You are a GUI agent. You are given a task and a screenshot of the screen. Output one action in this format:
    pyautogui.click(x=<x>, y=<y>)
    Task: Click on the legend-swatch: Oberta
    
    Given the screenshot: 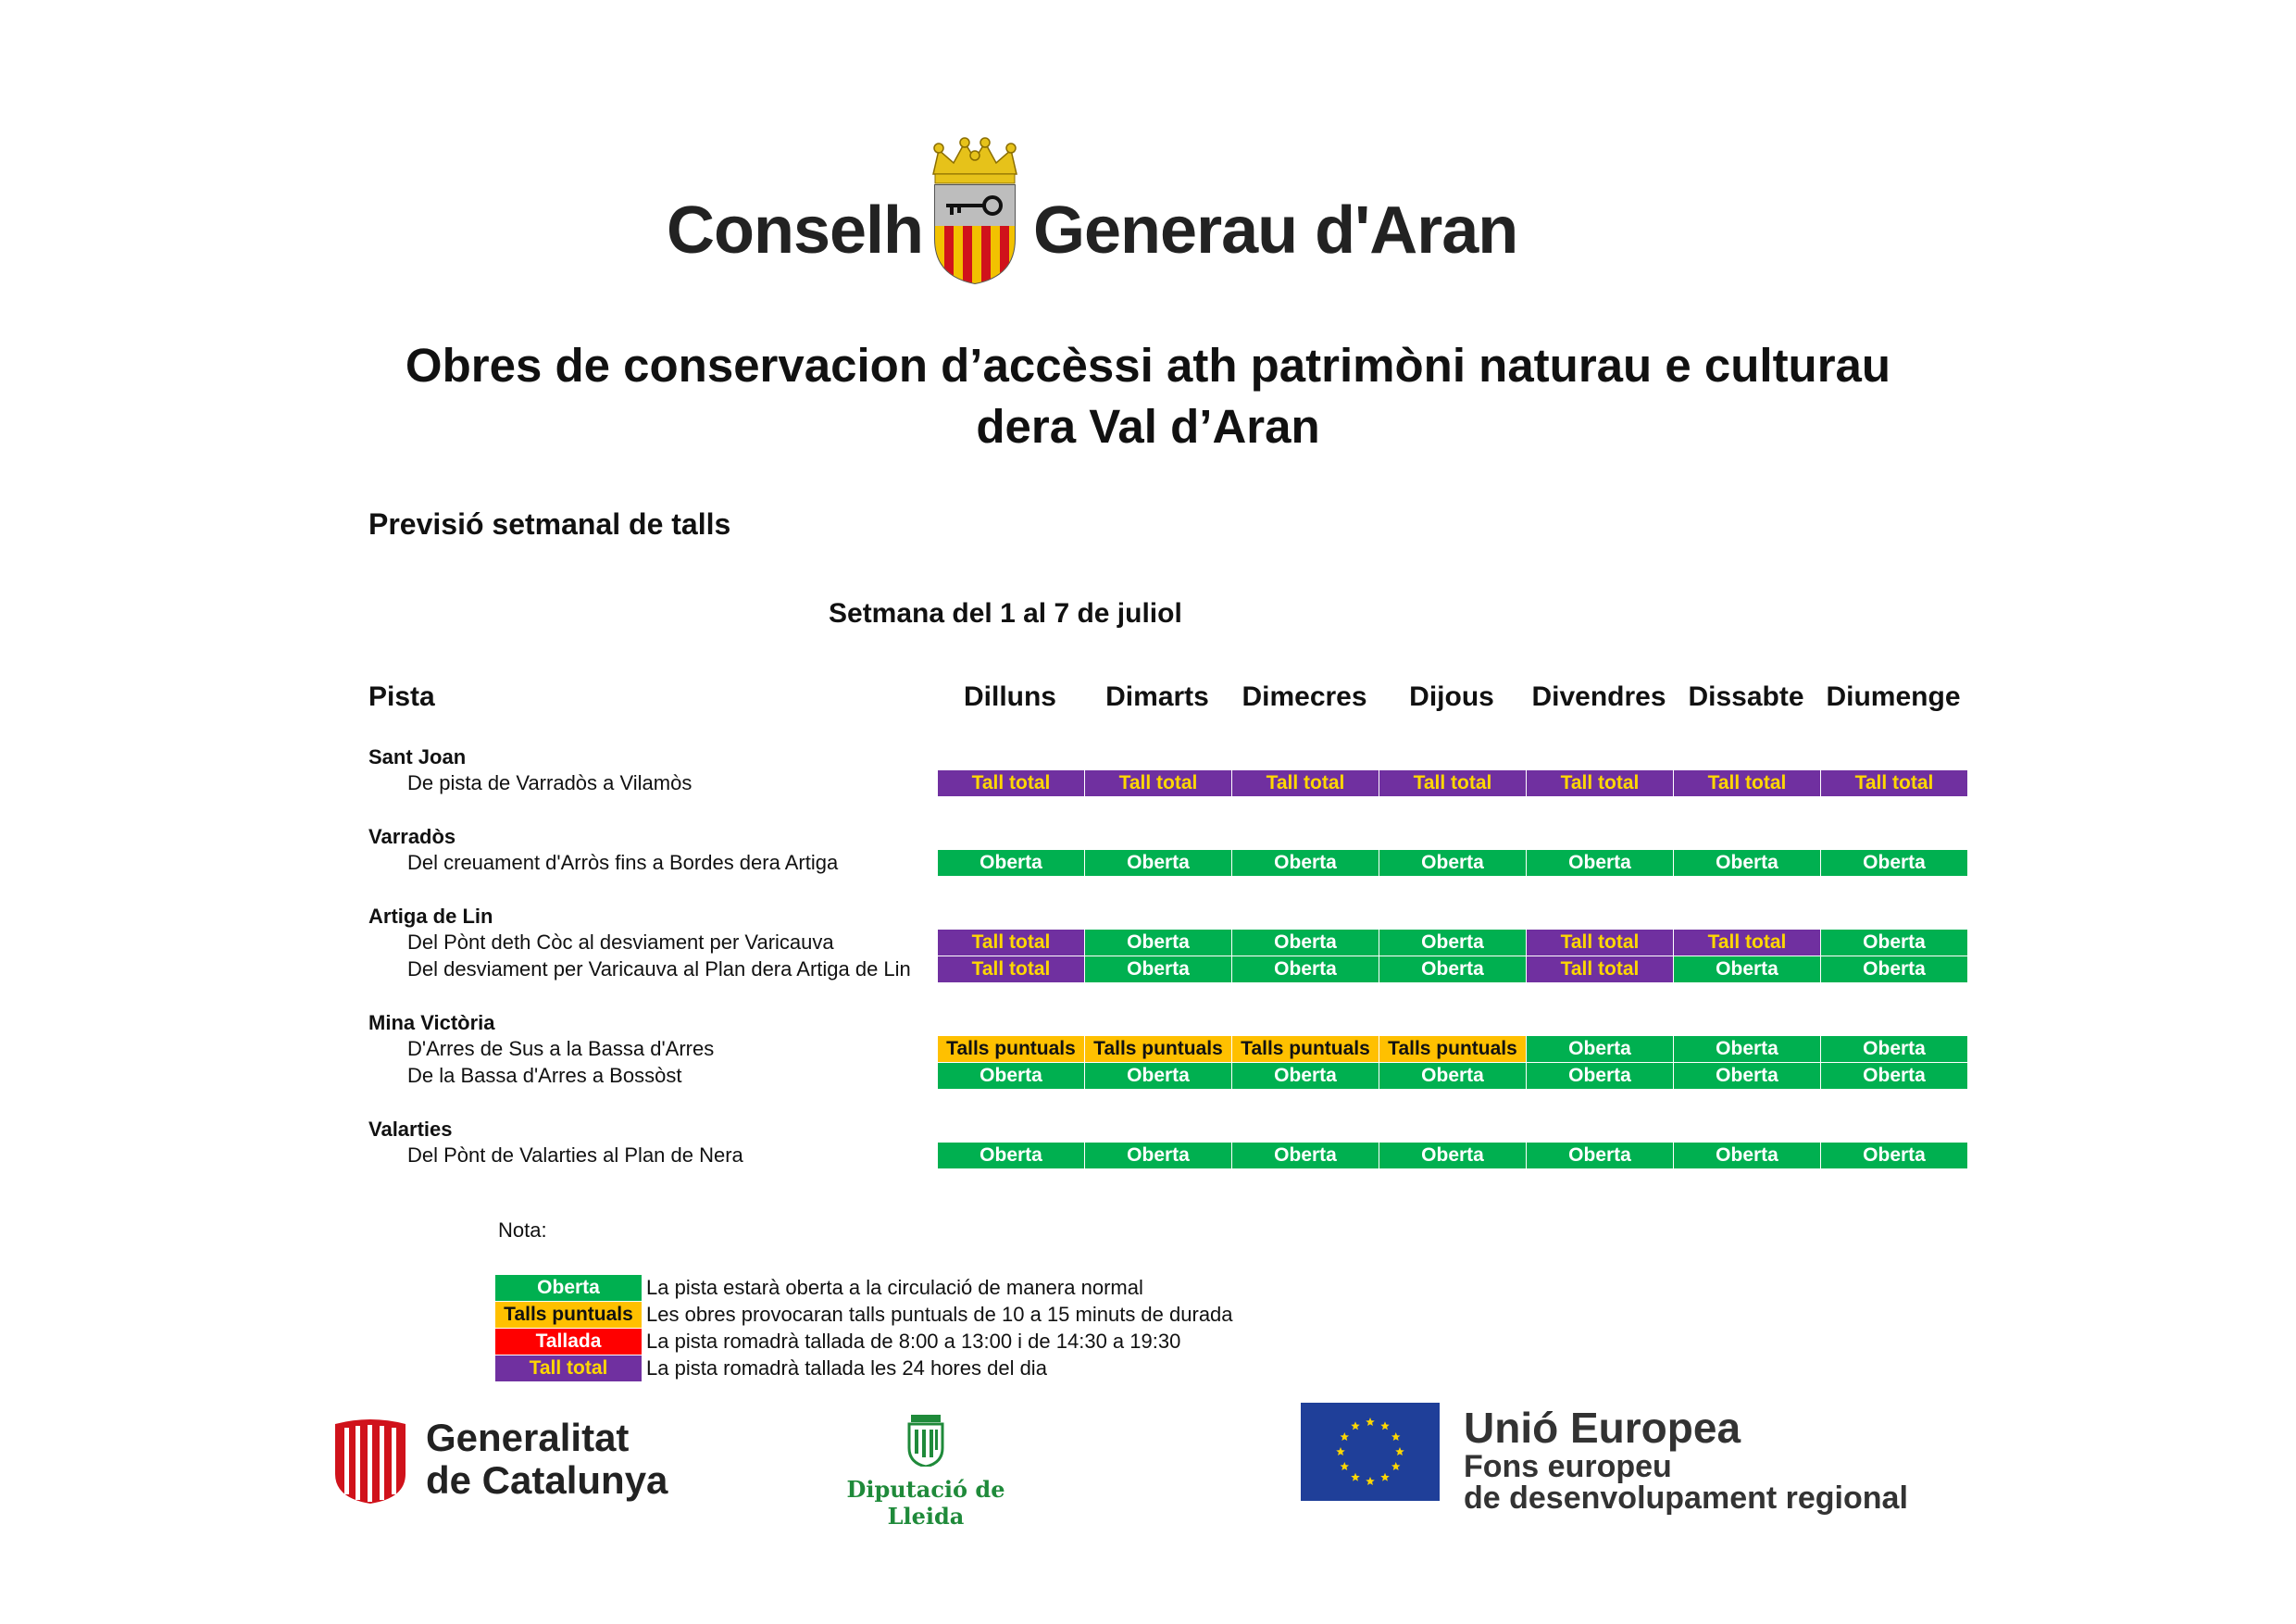 What is the action you would take?
    pyautogui.click(x=568, y=1288)
    